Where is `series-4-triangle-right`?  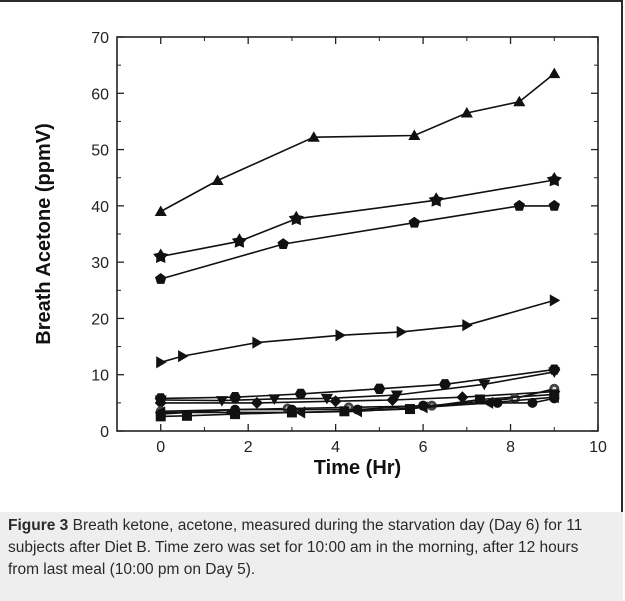
series-4-triangle-right is located at coordinates (358, 331).